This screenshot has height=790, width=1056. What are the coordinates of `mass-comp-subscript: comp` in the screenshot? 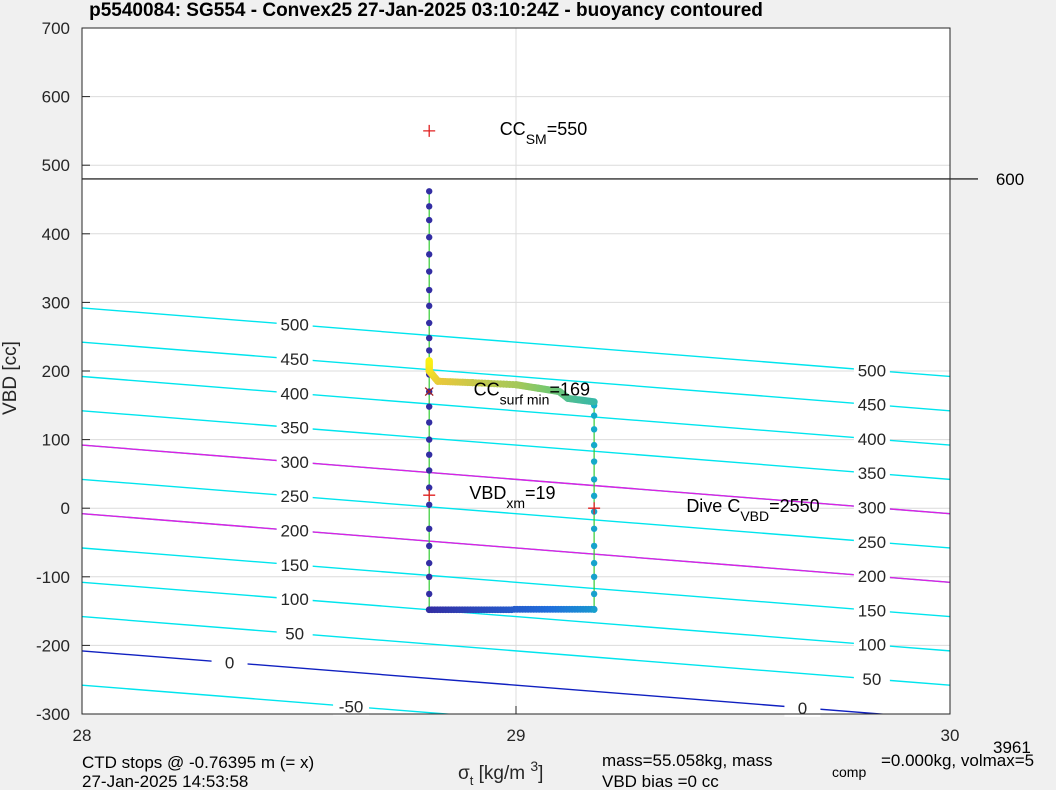 It's located at (849, 772).